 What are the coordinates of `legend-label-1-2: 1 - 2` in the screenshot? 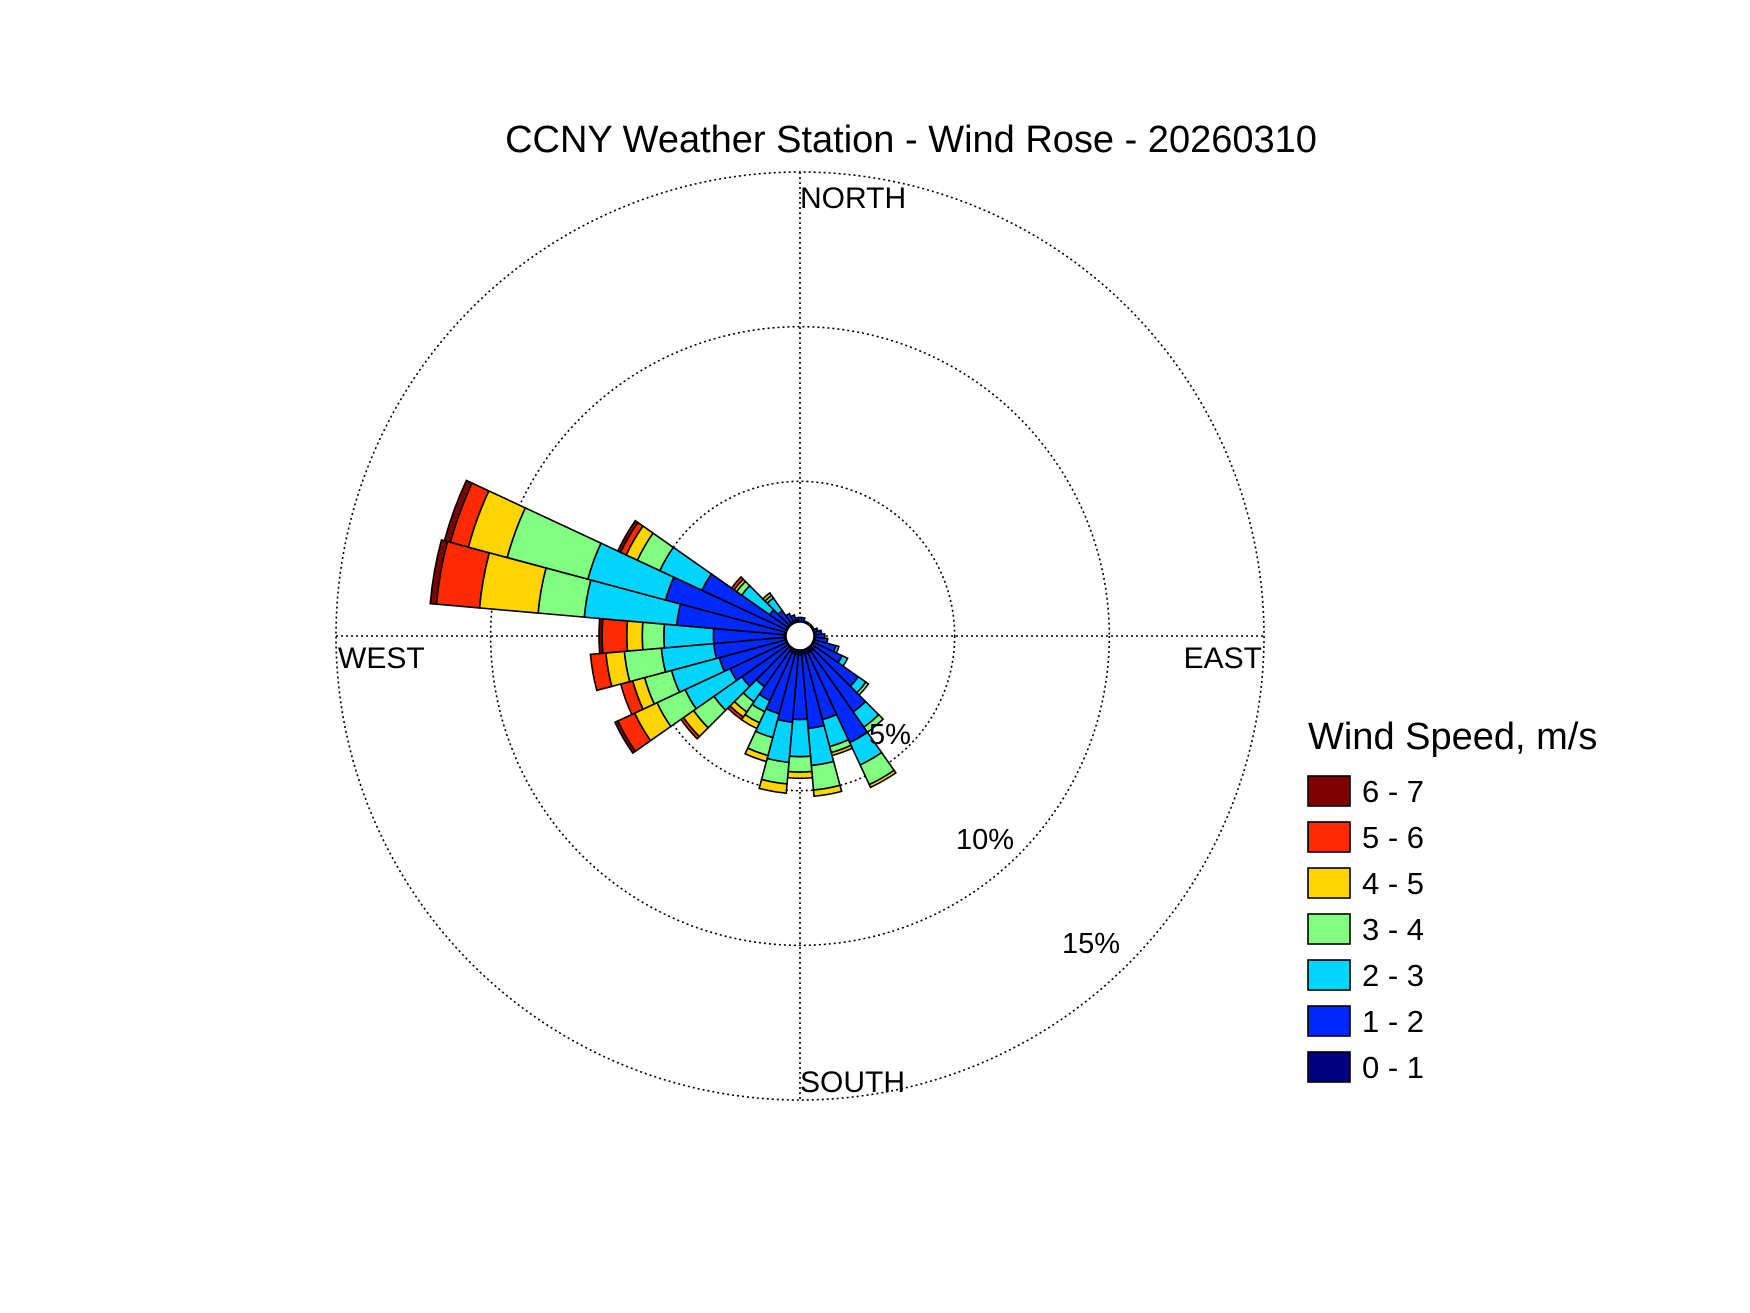 It's located at (1393, 1021).